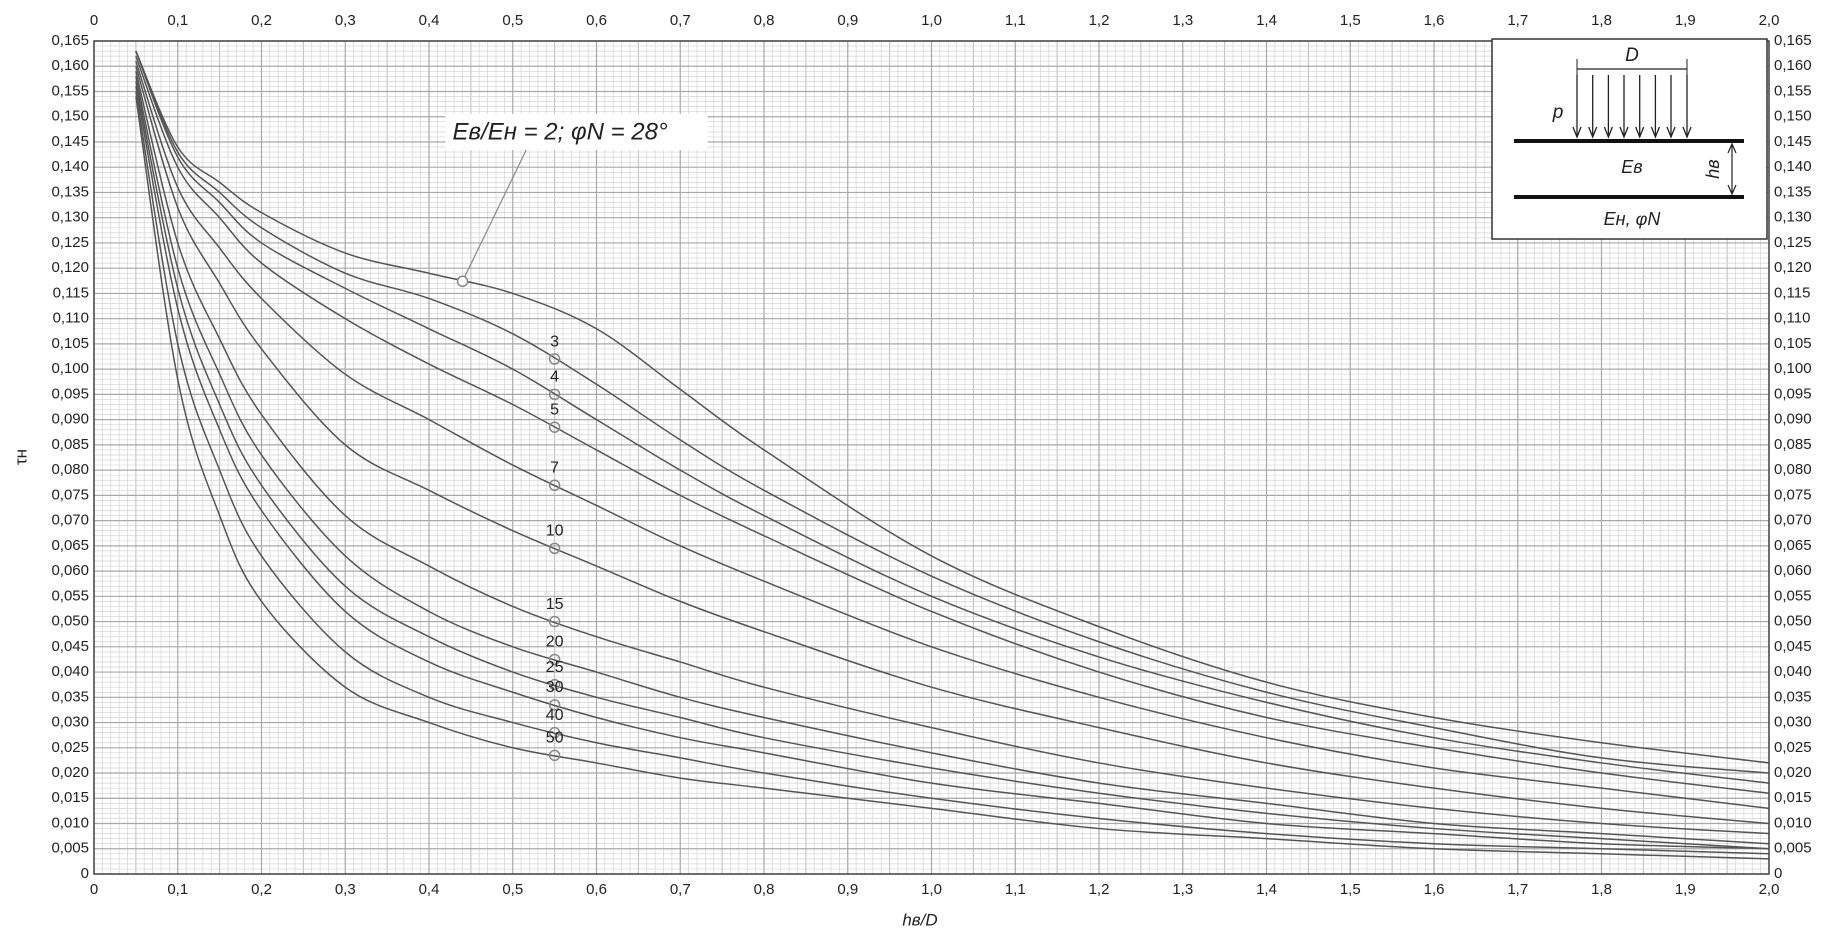 The height and width of the screenshot is (943, 1839). Describe the element at coordinates (512, 20) in the screenshot. I see `x-tick-label-top: 0,5` at that location.